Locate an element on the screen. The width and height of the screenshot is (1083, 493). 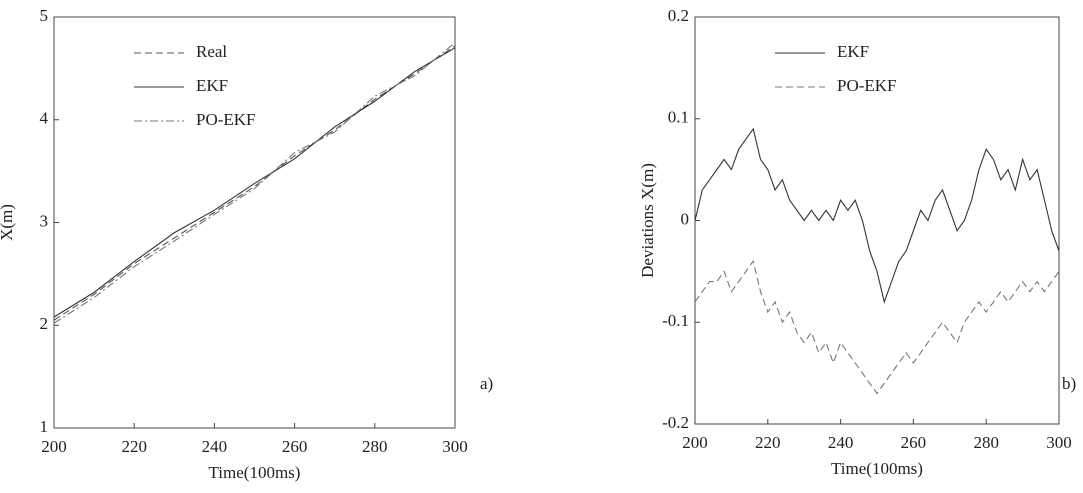
y-axis-label: X(m) is located at coordinates (8, 222).